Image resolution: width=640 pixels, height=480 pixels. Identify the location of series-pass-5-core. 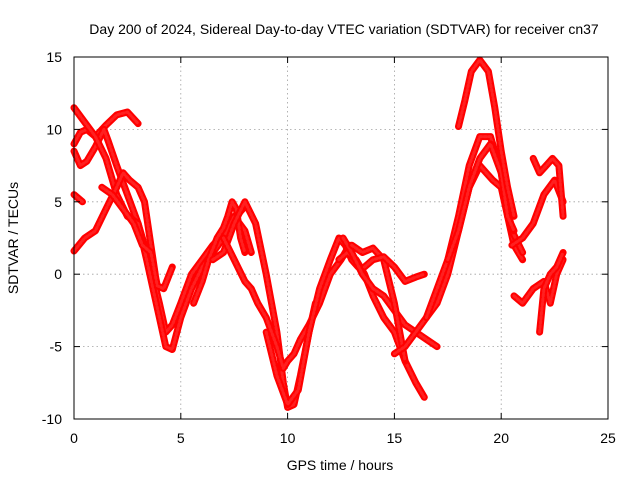
(78, 198).